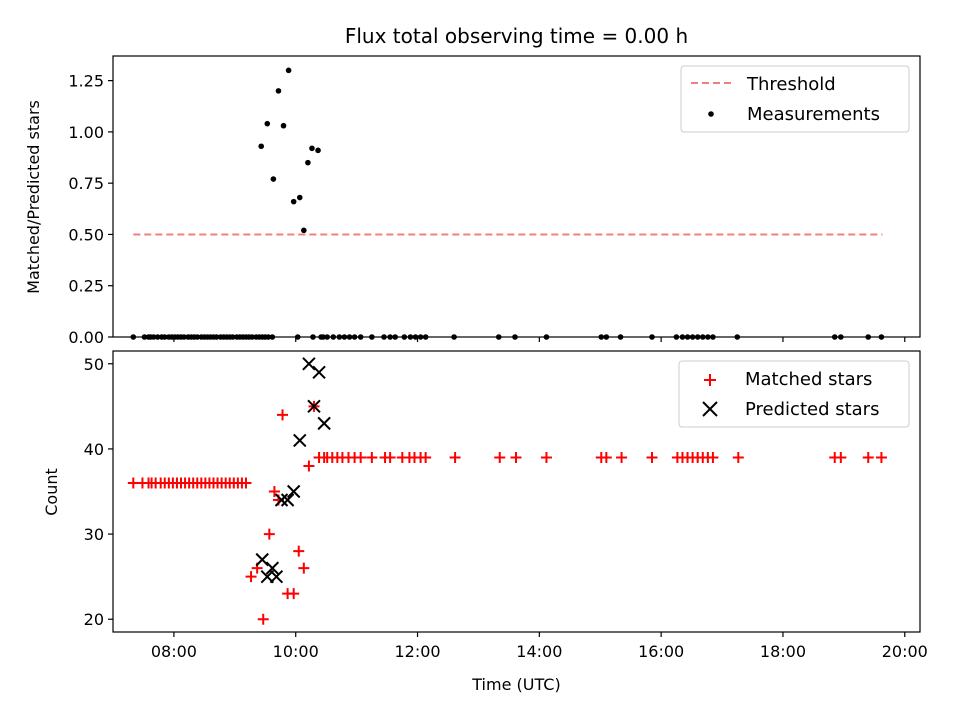 This screenshot has width=960, height=720. I want to click on bottom-xtick-label: 20:00, so click(905, 651).